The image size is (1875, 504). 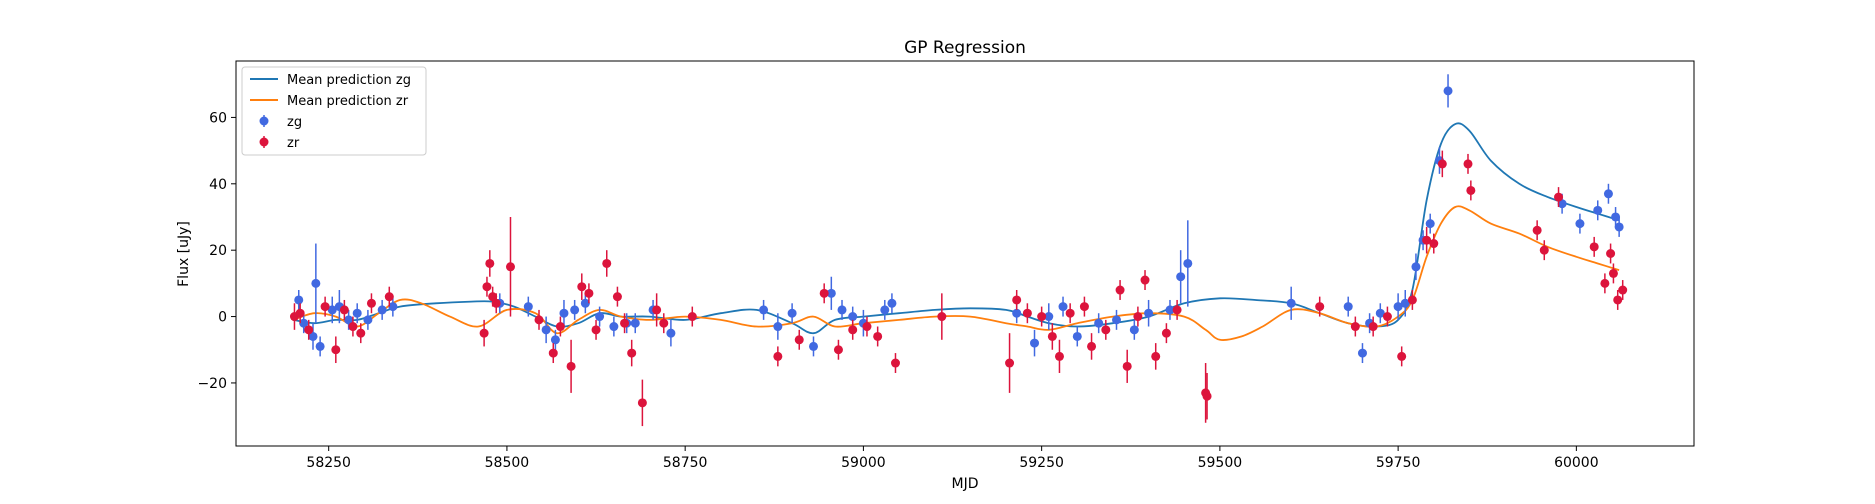 What do you see at coordinates (334, 111) in the screenshot?
I see `legend: Mean prediction zg Mean prediction zr zg zr` at bounding box center [334, 111].